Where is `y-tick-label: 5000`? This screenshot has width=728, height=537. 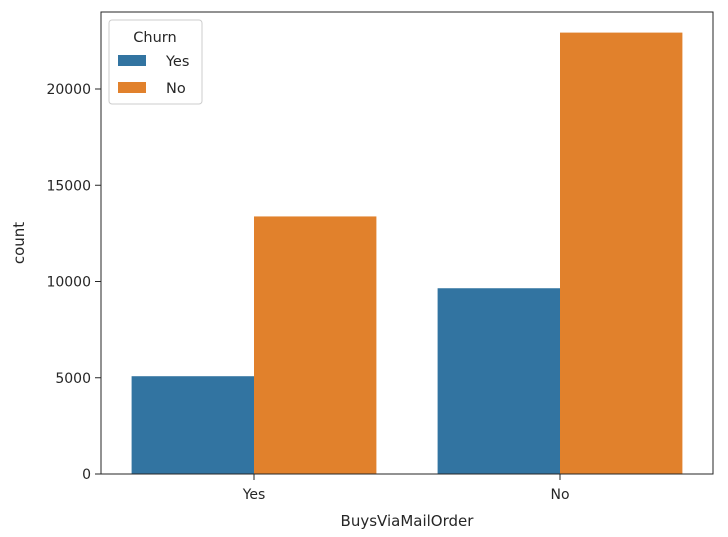 y-tick-label: 5000 is located at coordinates (73, 379).